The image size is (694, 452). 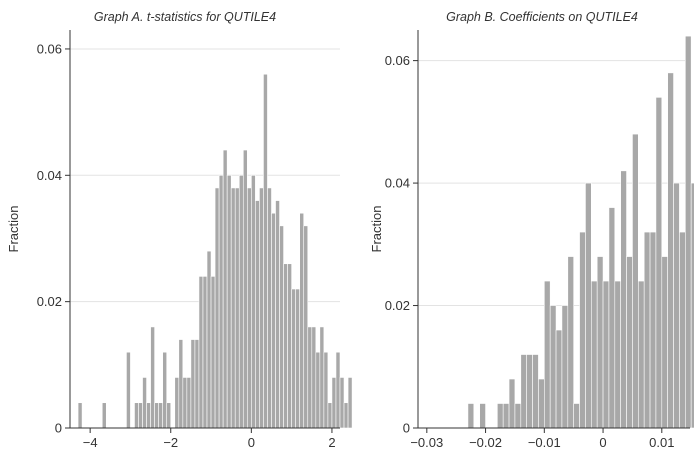 What do you see at coordinates (170, 442) in the screenshot?
I see `x-tick-label: −2` at bounding box center [170, 442].